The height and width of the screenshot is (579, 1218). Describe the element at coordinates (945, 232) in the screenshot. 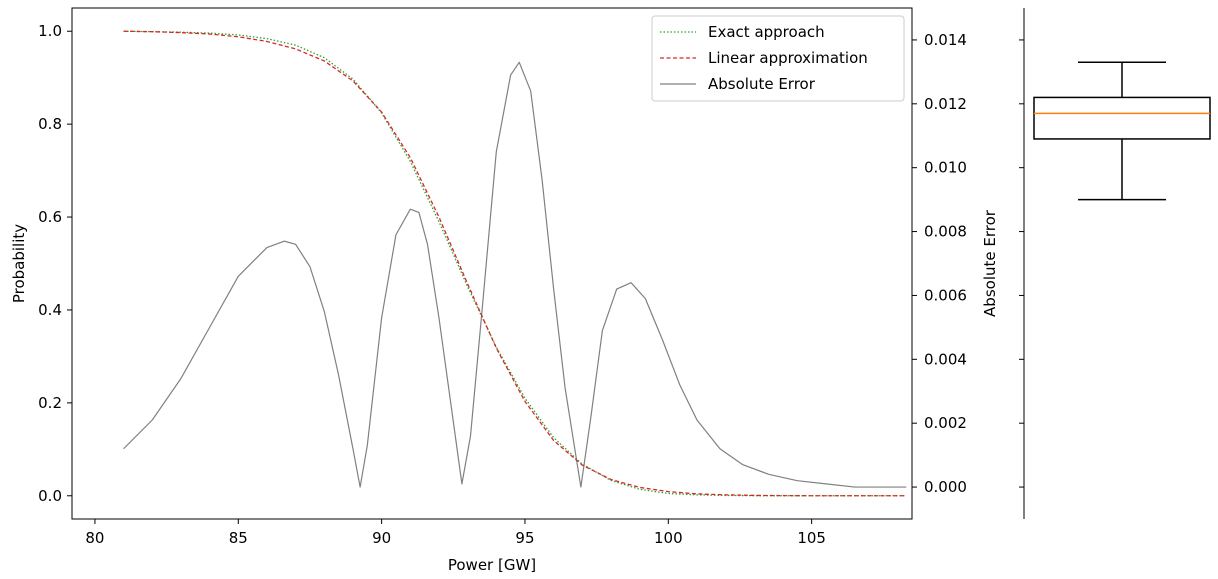

I see `y2-tick-label: 0.008` at that location.